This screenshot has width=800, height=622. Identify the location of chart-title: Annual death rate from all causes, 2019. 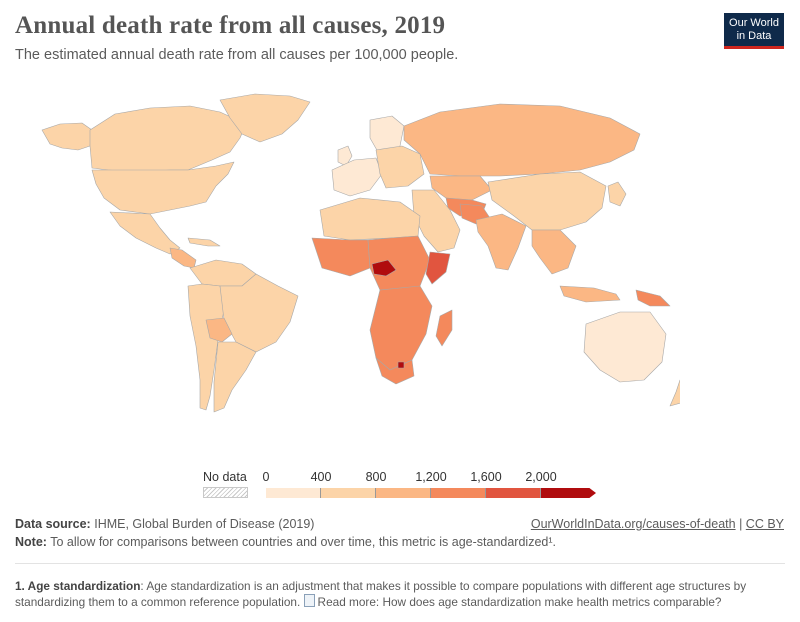
(230, 25).